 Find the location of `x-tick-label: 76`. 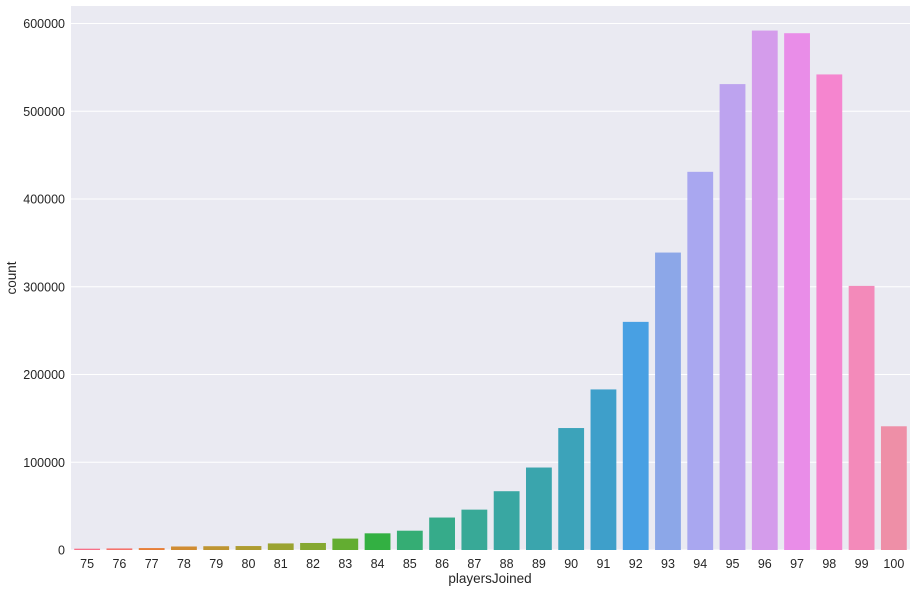

x-tick-label: 76 is located at coordinates (119, 564).